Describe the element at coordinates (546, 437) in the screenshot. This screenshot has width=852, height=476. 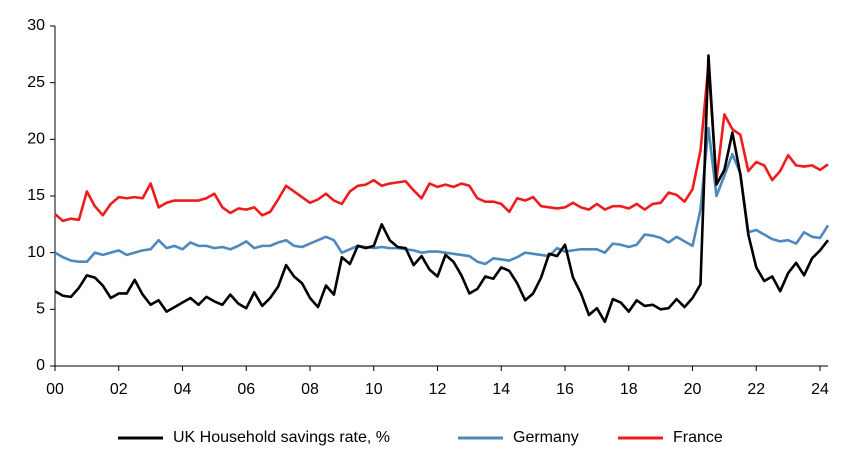
I see `legend-label: Germany` at that location.